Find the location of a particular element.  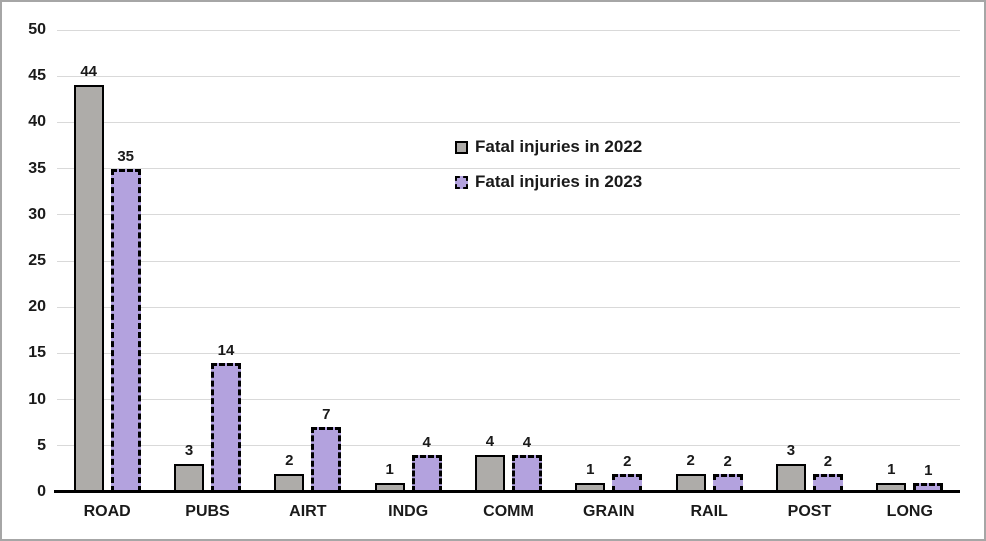

y-tick-label-20: 20 is located at coordinates (37, 307).